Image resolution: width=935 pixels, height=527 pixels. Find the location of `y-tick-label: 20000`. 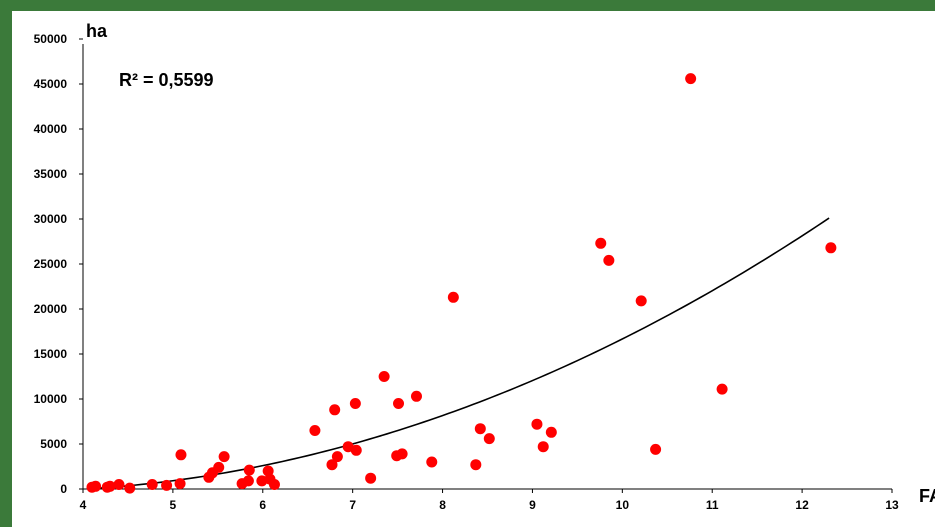

y-tick-label: 20000 is located at coordinates (51, 309).